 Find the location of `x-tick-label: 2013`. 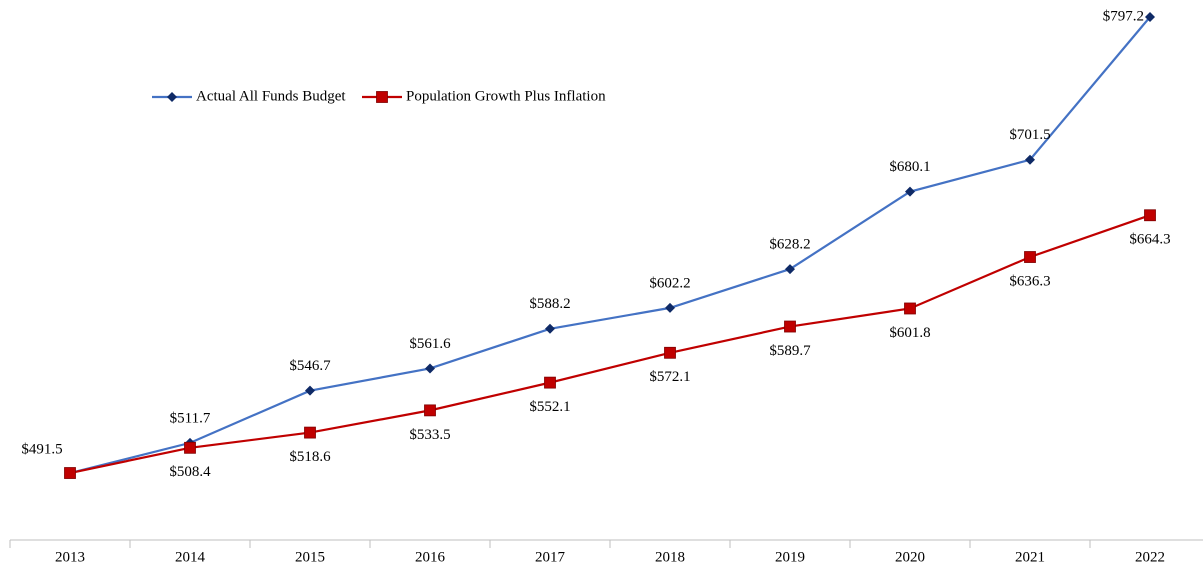

x-tick-label: 2013 is located at coordinates (70, 557).